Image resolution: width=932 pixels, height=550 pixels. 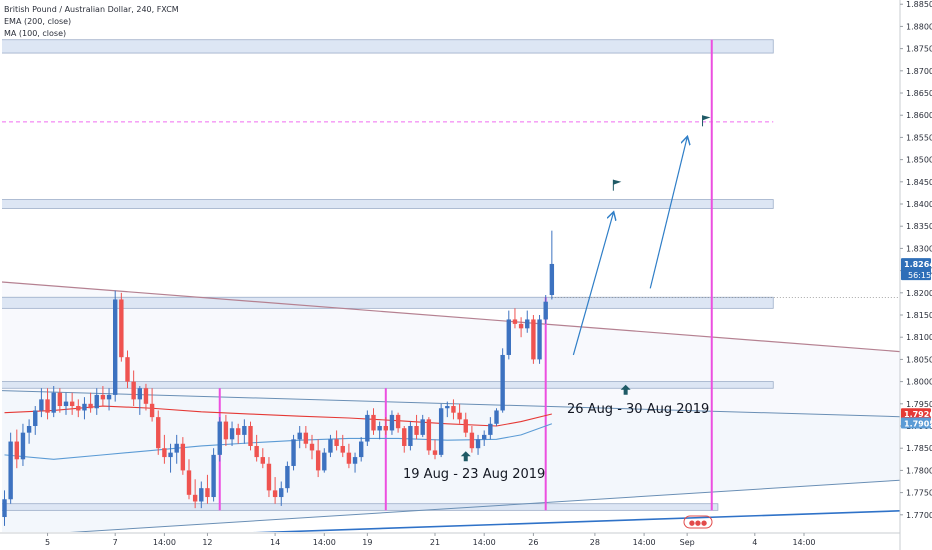 I want to click on support-zone, so click(x=388, y=46).